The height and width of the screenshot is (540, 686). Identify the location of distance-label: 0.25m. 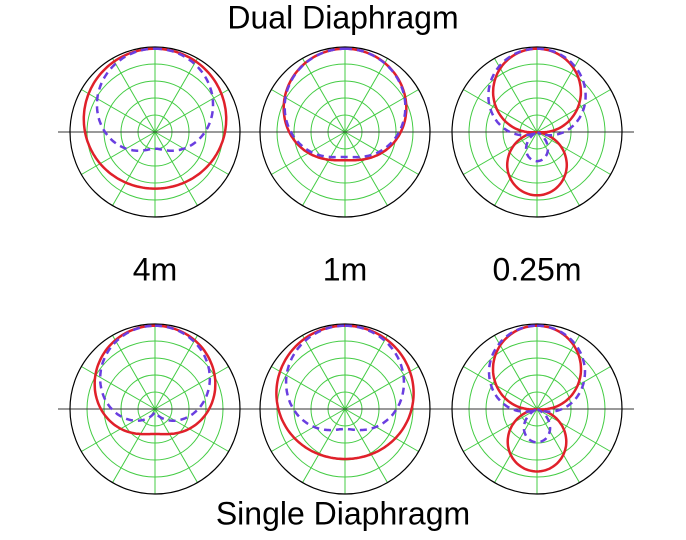
(537, 269).